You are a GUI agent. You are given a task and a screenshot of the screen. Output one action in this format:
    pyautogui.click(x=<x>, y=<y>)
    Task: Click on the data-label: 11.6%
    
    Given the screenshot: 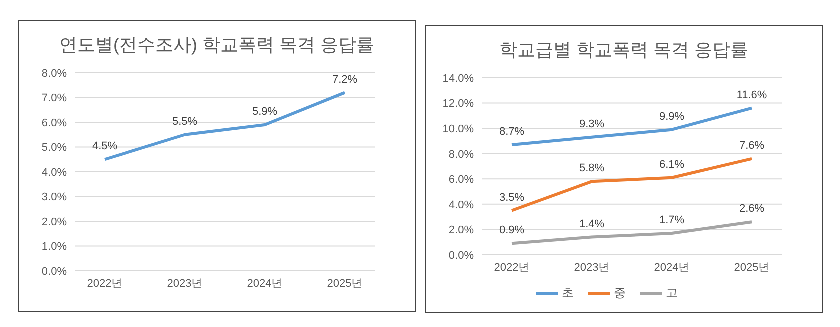 What is the action you would take?
    pyautogui.click(x=752, y=95)
    